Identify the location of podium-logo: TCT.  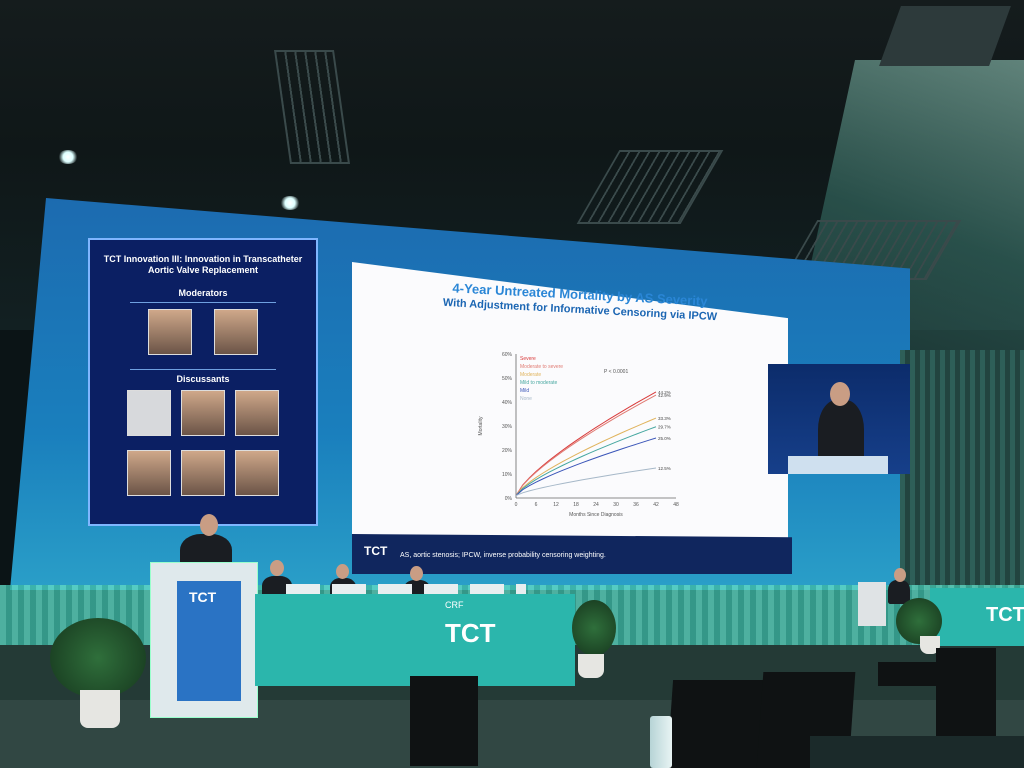
(203, 597).